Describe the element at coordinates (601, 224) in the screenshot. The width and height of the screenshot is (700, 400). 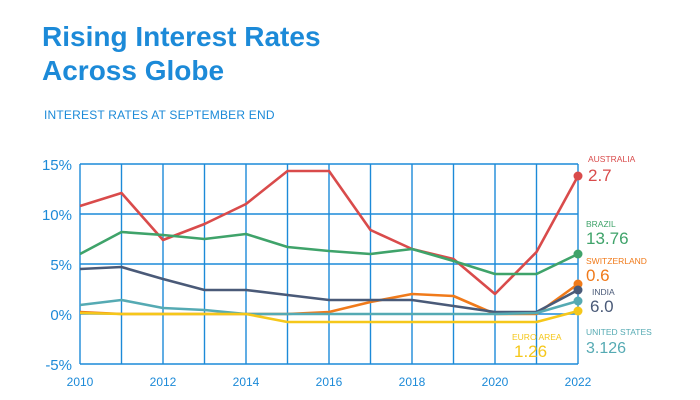
I see `series-label-brazil: BRAZIL` at that location.